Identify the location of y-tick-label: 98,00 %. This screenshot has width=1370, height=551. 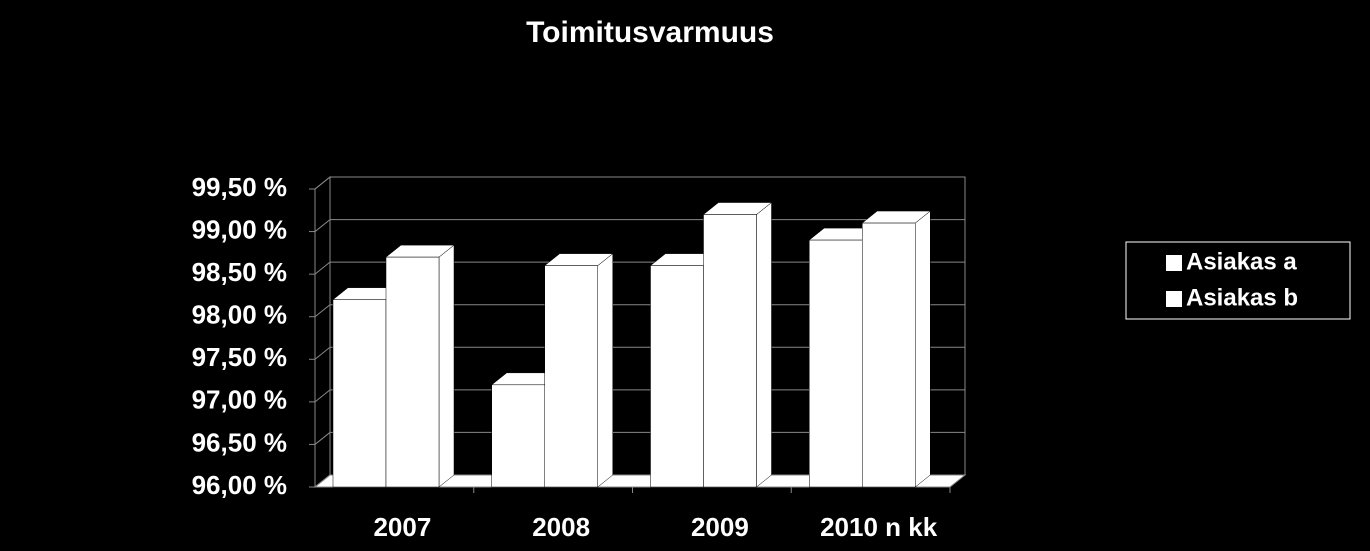
(239, 315).